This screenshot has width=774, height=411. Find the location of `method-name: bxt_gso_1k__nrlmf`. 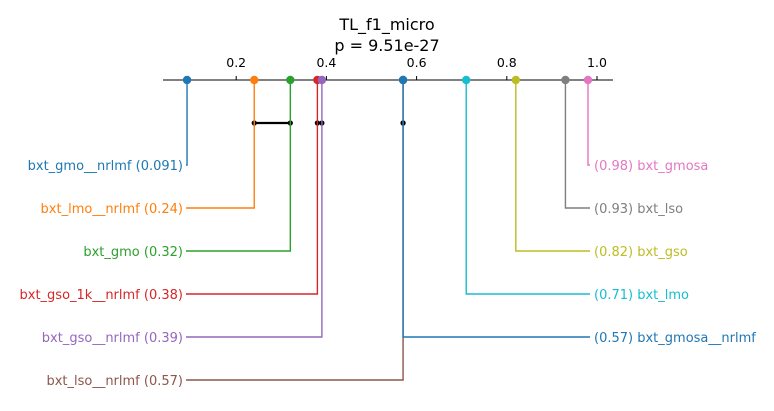

method-name: bxt_gso_1k__nrlmf is located at coordinates (80, 295).